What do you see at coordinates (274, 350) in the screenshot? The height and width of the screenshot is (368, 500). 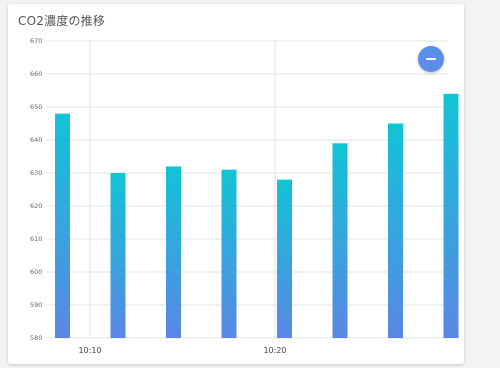 I see `x-tick-label: 10:20` at bounding box center [274, 350].